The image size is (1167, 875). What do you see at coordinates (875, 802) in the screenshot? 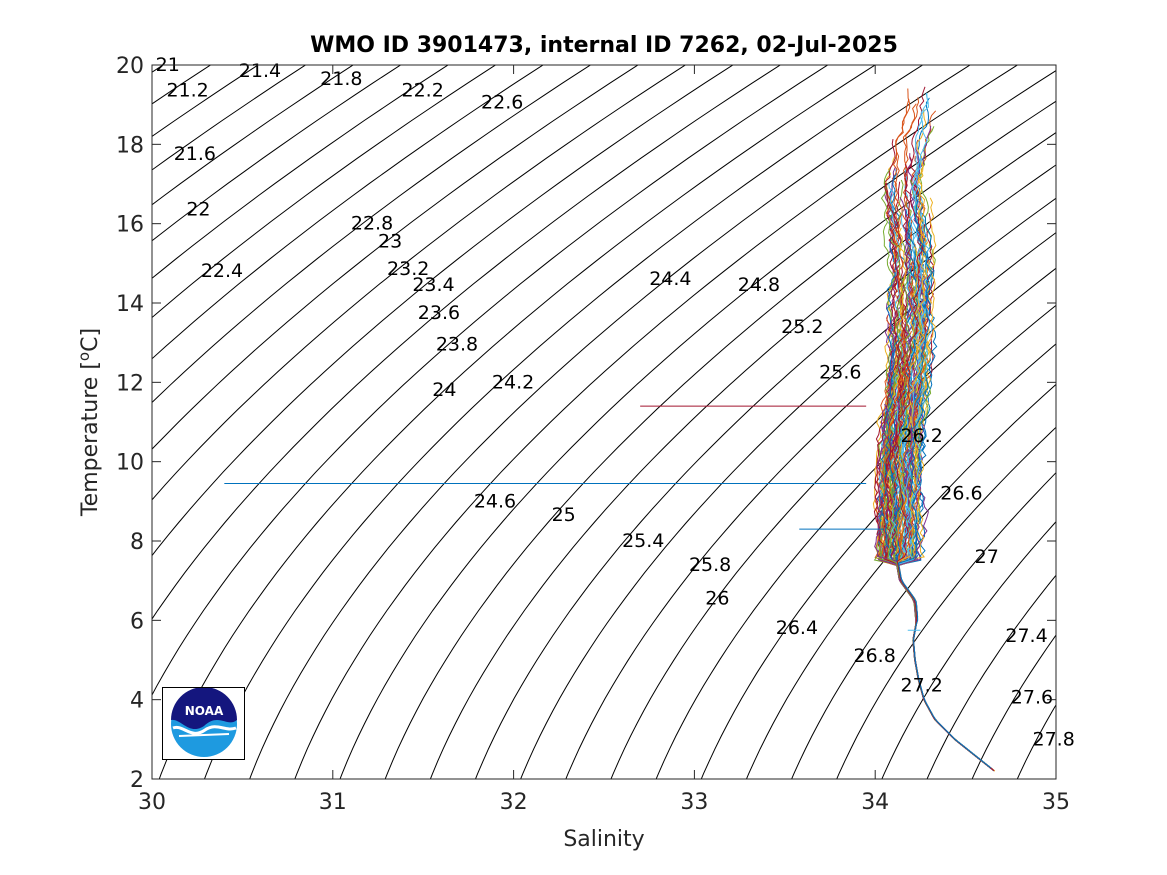
I see `x-tick-label: 34` at bounding box center [875, 802].